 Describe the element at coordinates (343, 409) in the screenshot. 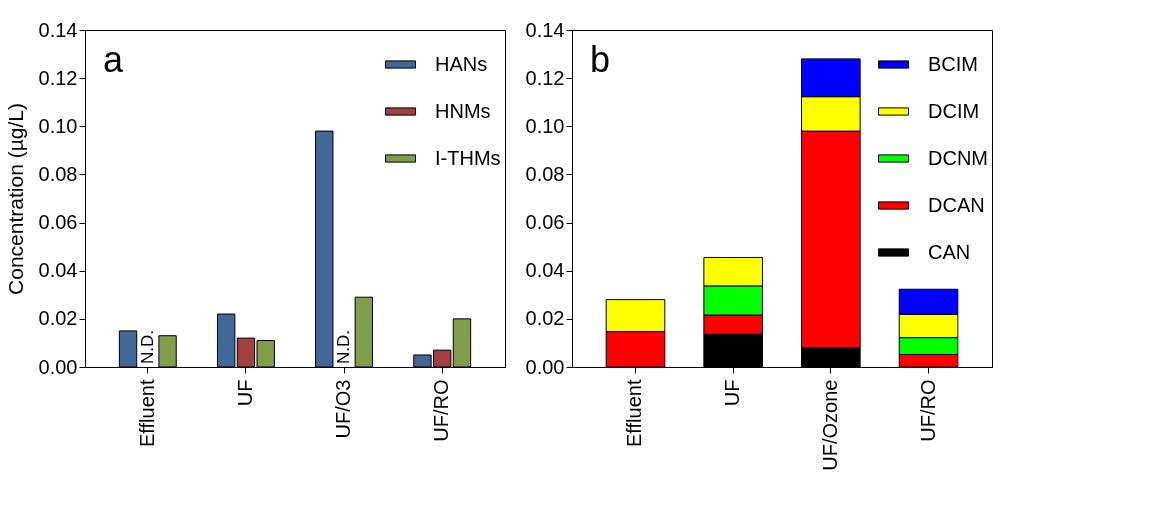

I see `x-tick-label: UF/O3` at that location.